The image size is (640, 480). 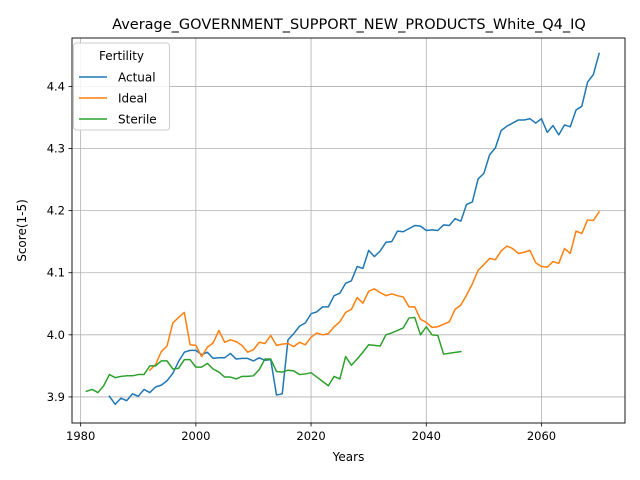 What do you see at coordinates (56, 211) in the screenshot?
I see `y-tick-label: 4.2` at bounding box center [56, 211].